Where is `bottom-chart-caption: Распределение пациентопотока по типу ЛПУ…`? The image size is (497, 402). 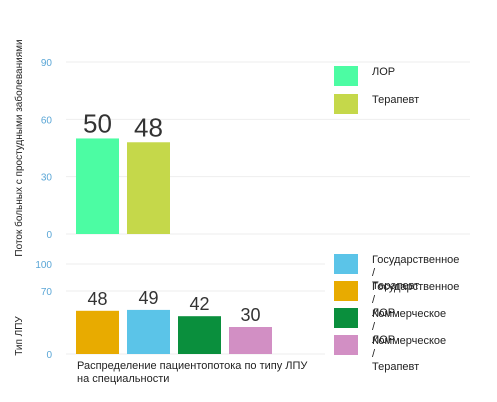 bottom-chart-caption: Распределение пациентопотока по типу ЛПУ… is located at coordinates (192, 372).